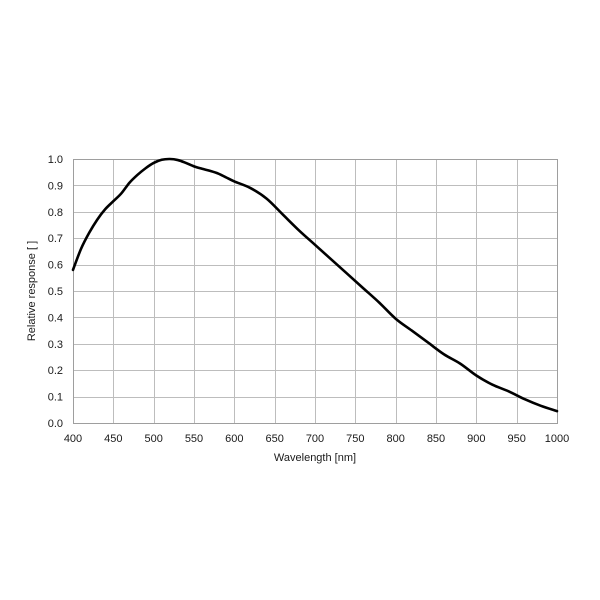 The height and width of the screenshot is (600, 600). I want to click on x-tick-label: 950, so click(516, 439).